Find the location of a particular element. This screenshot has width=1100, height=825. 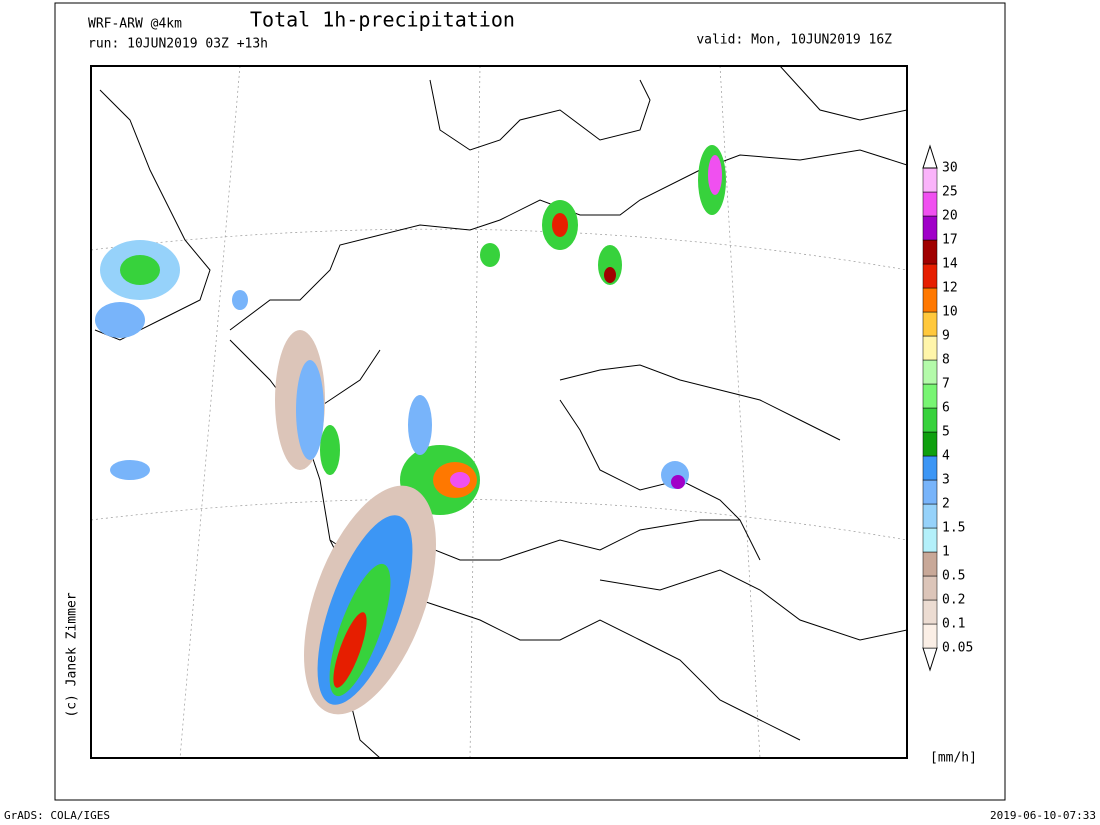

legend-label: 30 is located at coordinates (950, 168).